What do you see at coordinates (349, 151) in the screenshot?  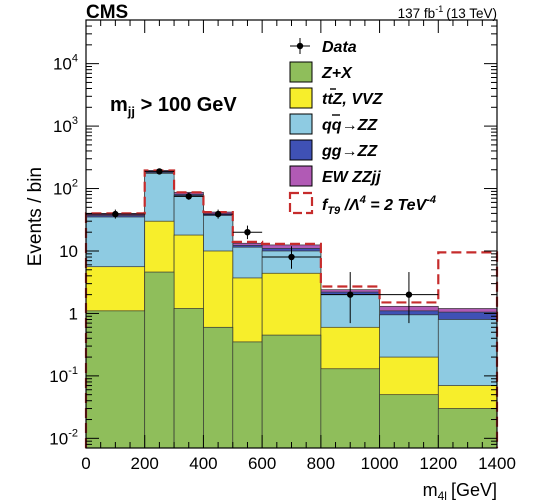 I see `legend-label-ggzz: gg→ZZ` at bounding box center [349, 151].